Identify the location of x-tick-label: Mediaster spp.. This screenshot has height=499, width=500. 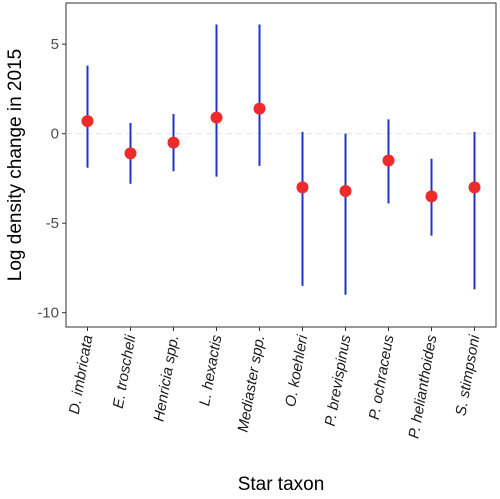
(252, 384).